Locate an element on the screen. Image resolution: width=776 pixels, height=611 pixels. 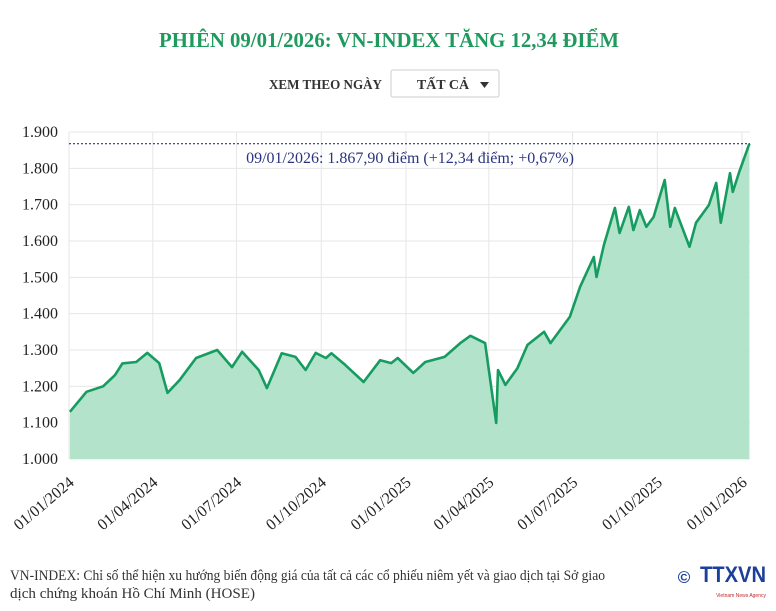
x-tick-label: 01/01/2026 is located at coordinates (717, 504).